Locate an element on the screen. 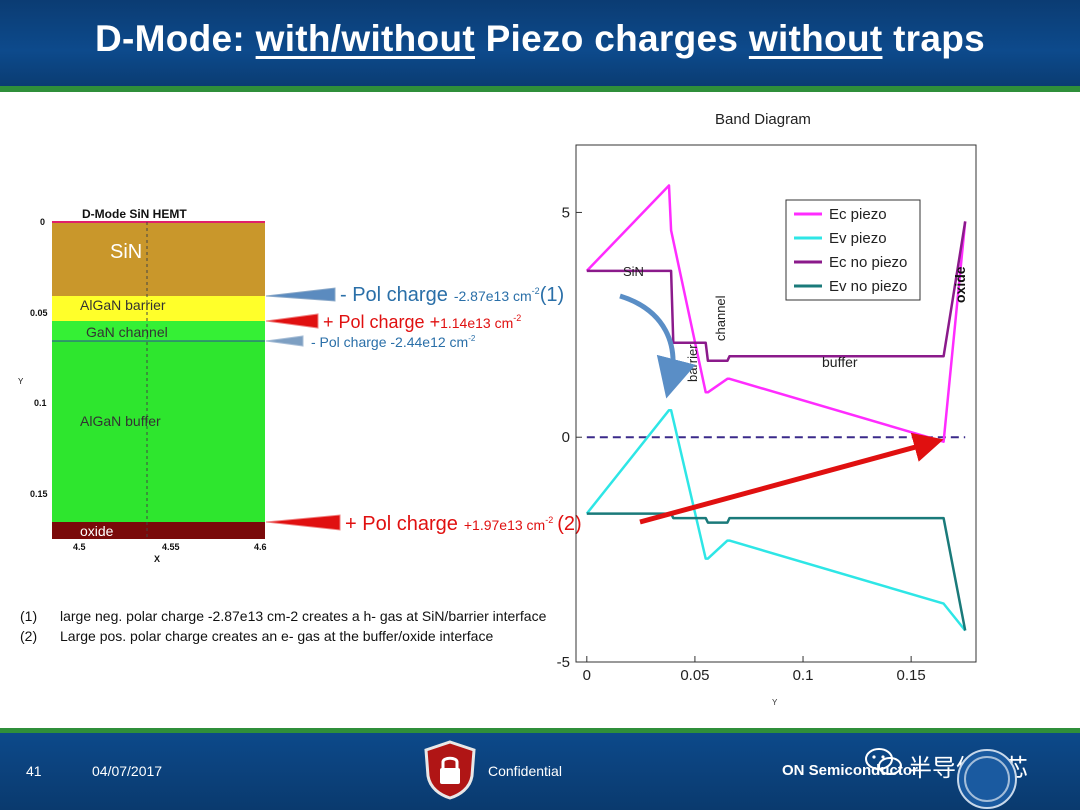 This screenshot has width=1080, height=810. pol4-exp: -2 is located at coordinates (549, 520).